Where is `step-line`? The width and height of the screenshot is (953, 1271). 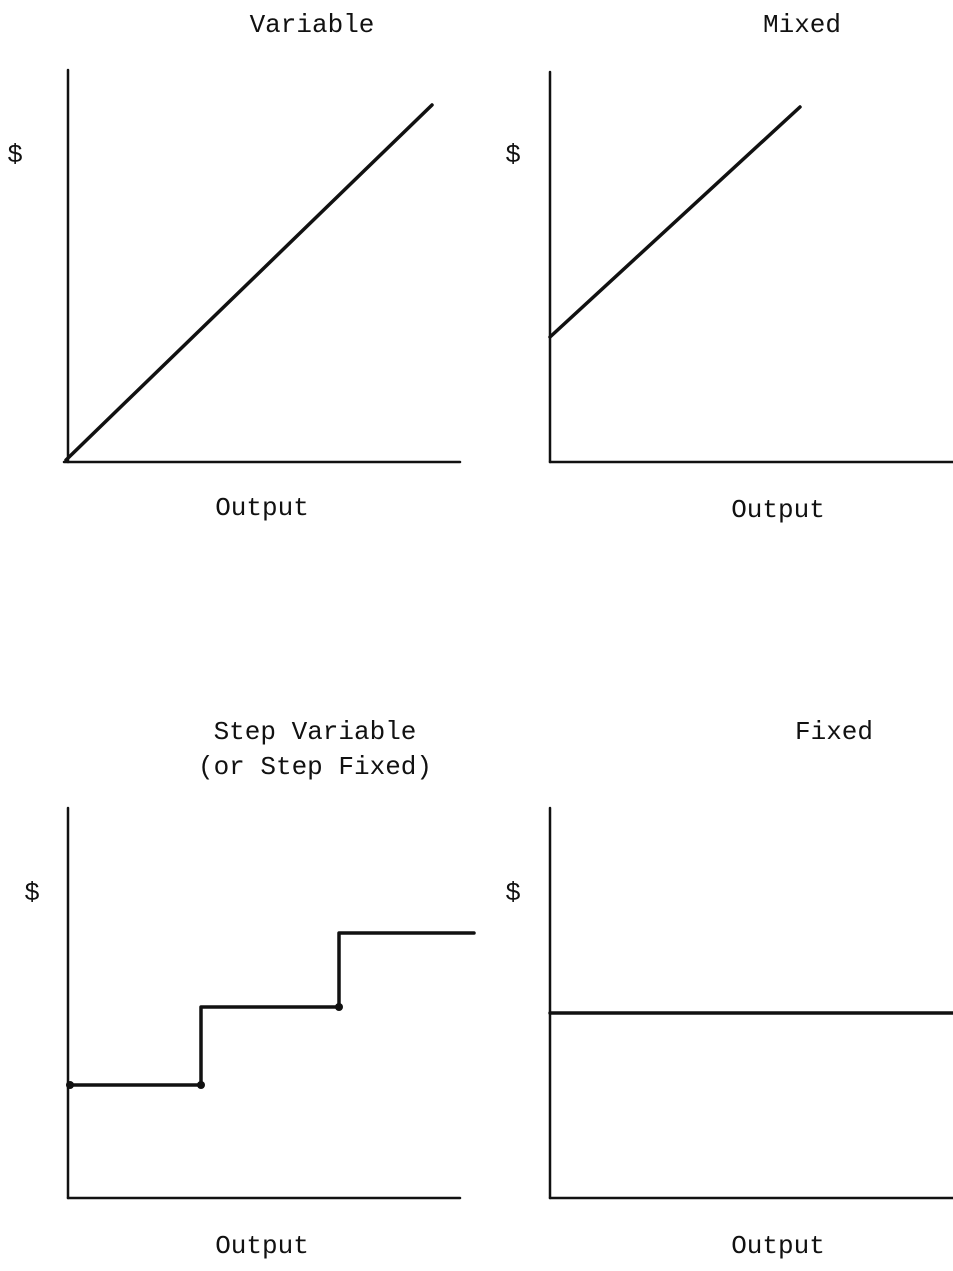 step-line is located at coordinates (271, 1009).